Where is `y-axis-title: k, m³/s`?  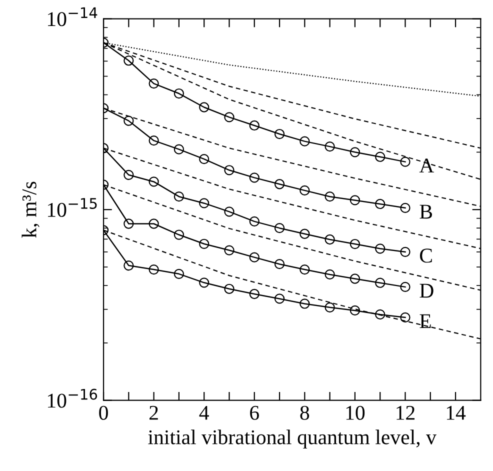
y-axis-title: k, m³/s is located at coordinates (31, 210).